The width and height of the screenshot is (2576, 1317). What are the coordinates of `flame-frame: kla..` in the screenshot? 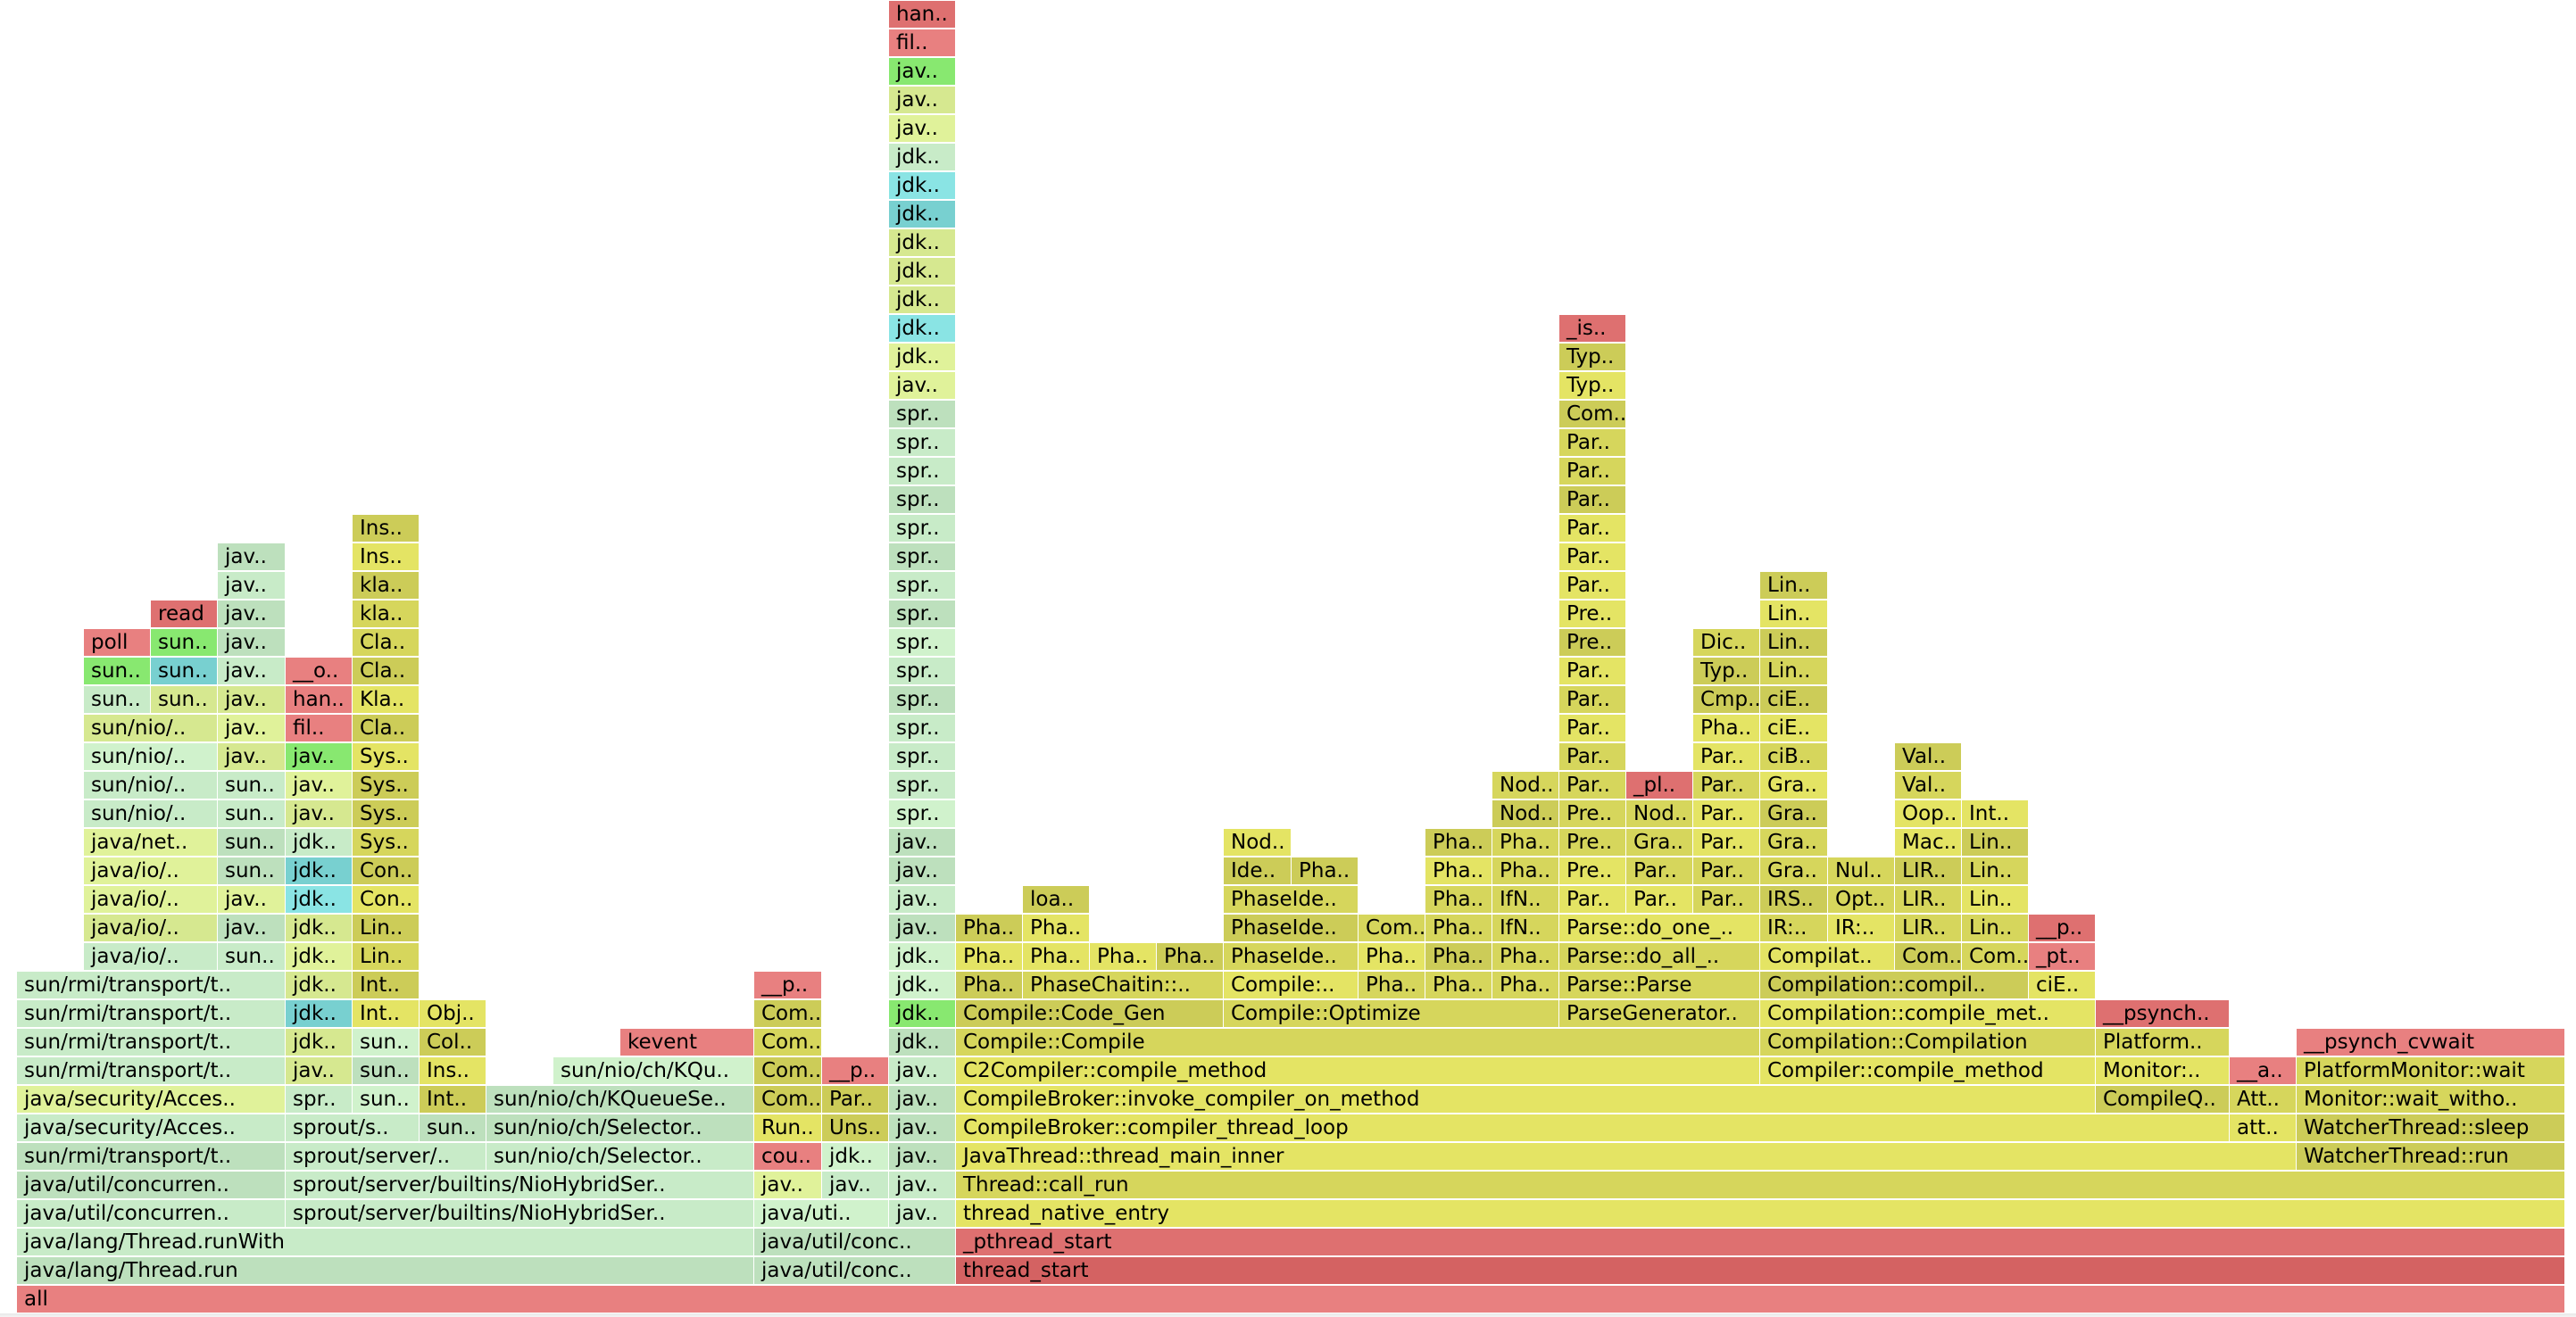 It's located at (386, 614).